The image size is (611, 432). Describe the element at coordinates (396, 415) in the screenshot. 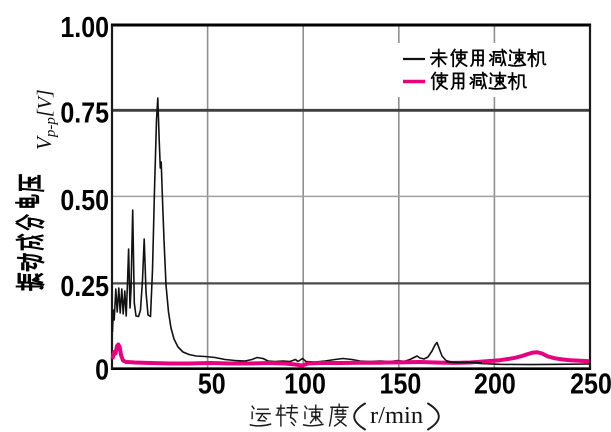

I see `svg-text: r/min` at that location.